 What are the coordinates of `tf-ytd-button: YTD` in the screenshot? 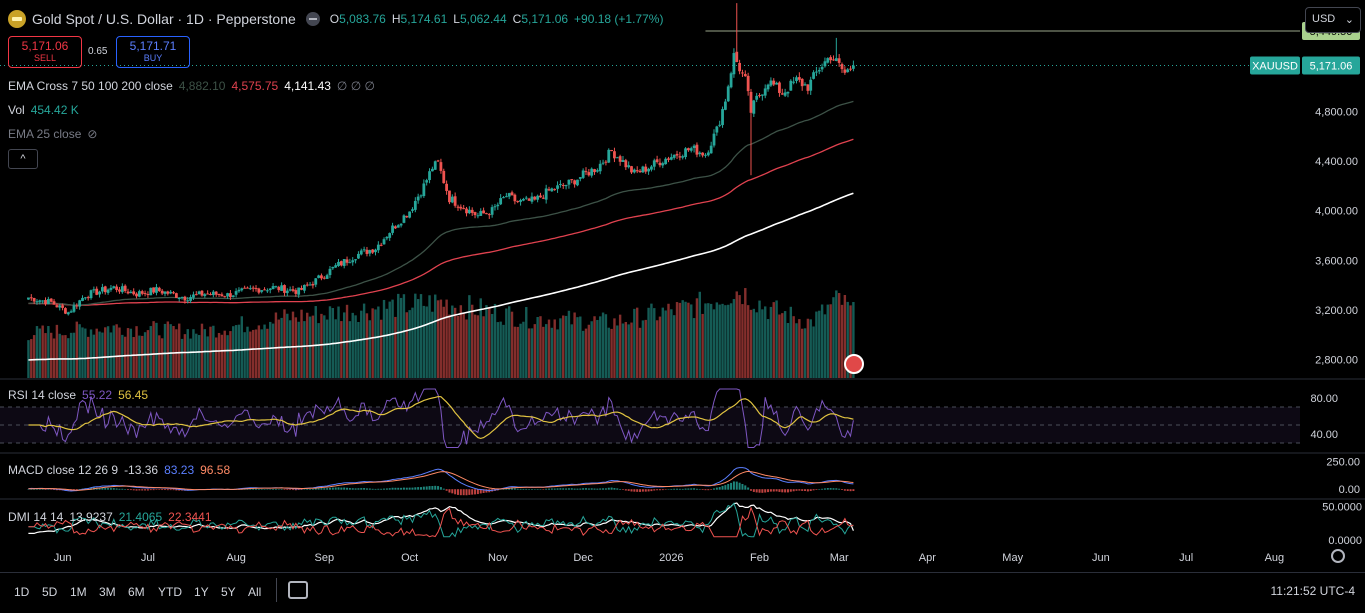 It's located at (170, 592).